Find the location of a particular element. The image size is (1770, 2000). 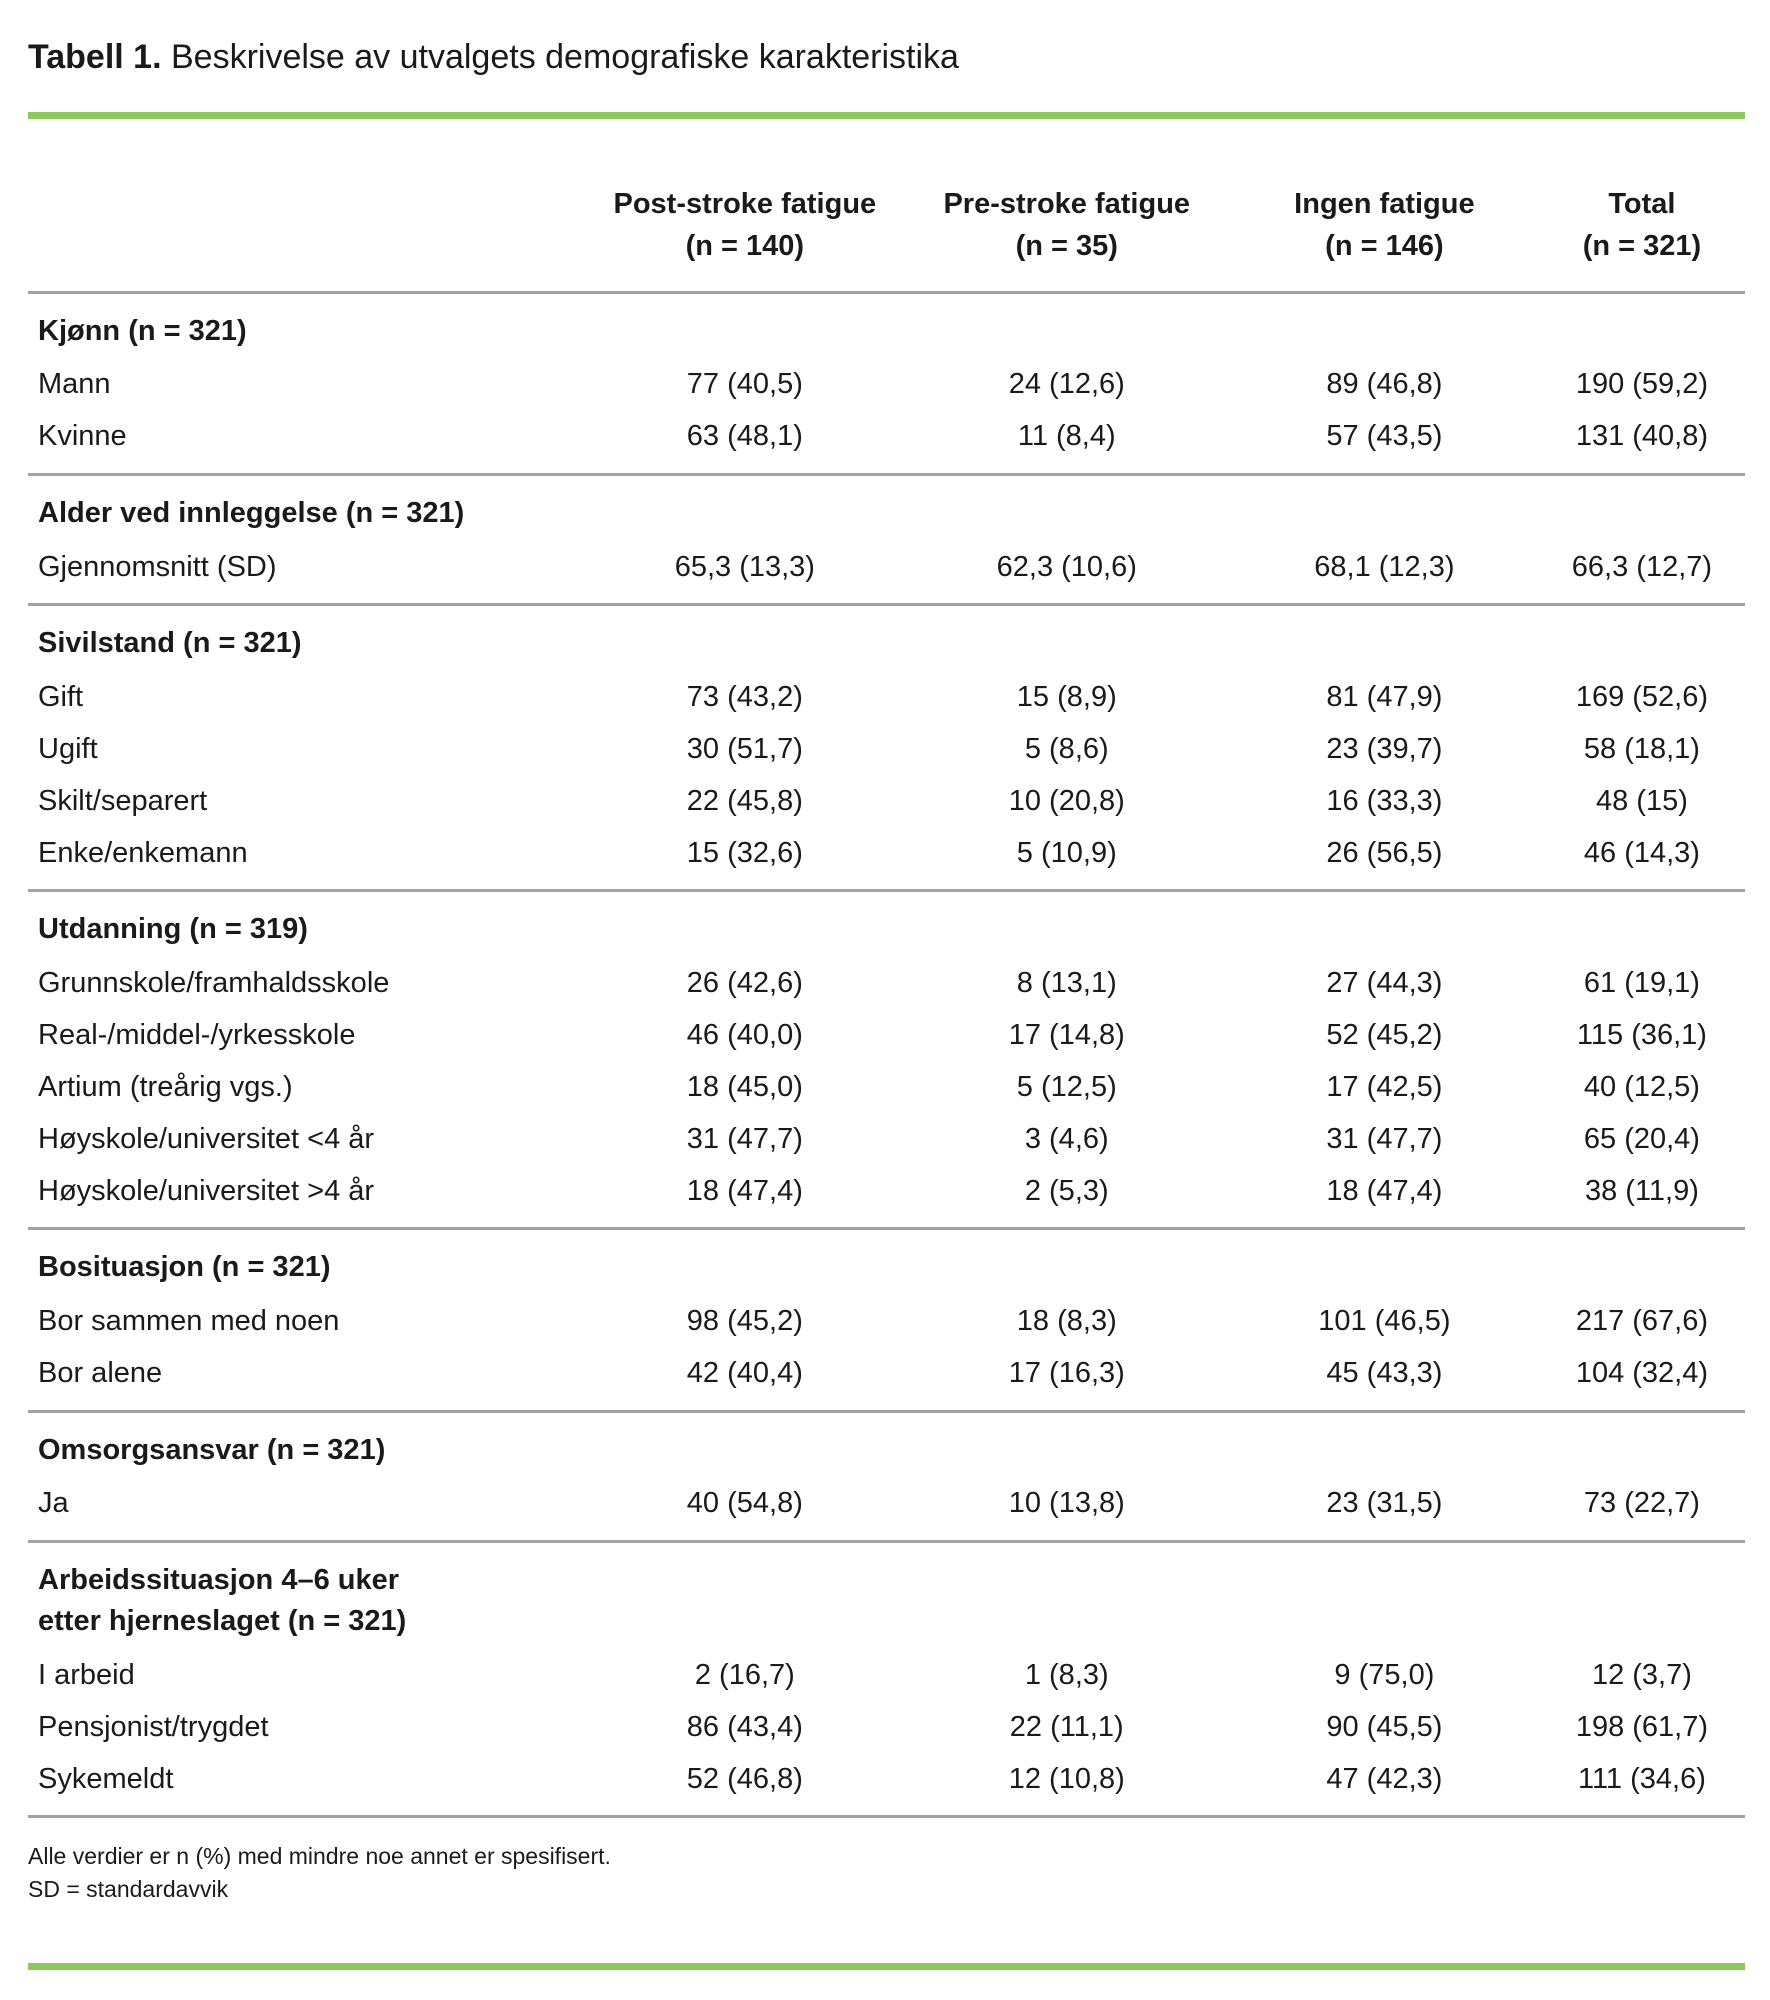

table-cell: 17 (16,3) is located at coordinates (1066, 1373).